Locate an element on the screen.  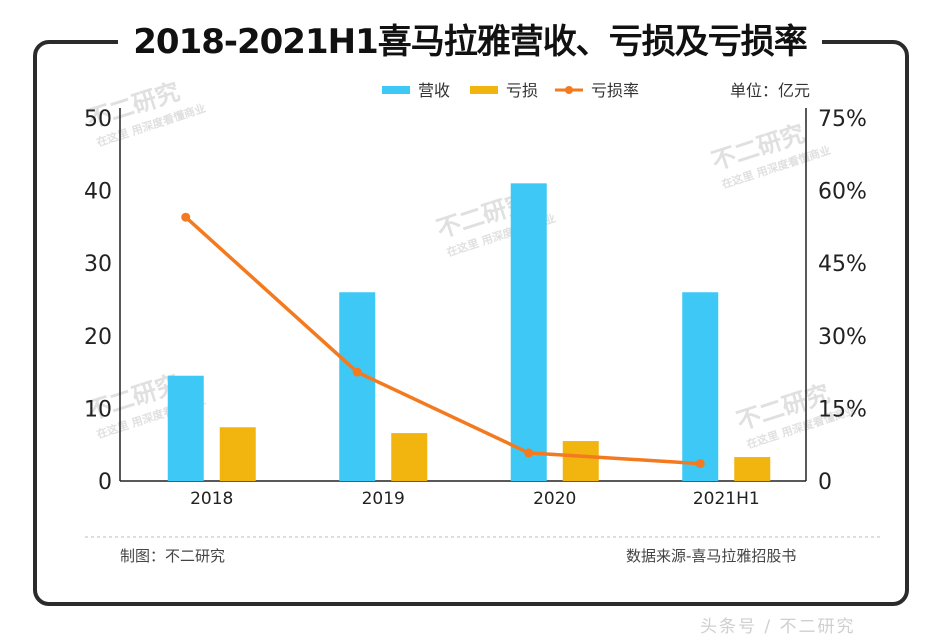
y-left-tick-label: 0 is located at coordinates (105, 482).